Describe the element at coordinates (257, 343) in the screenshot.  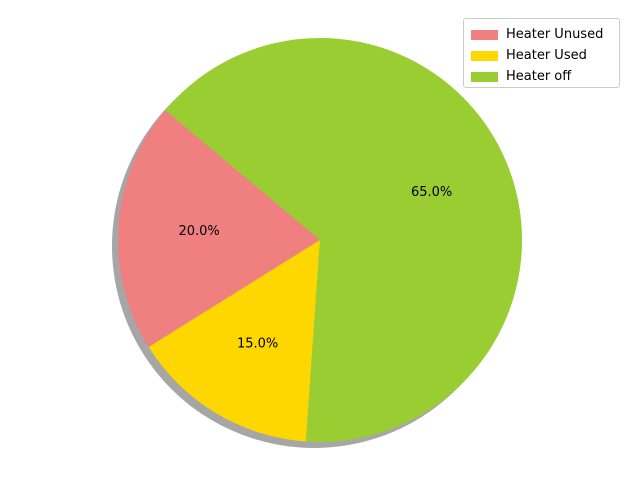
I see `pie-label-heater-used: 15.0%` at that location.